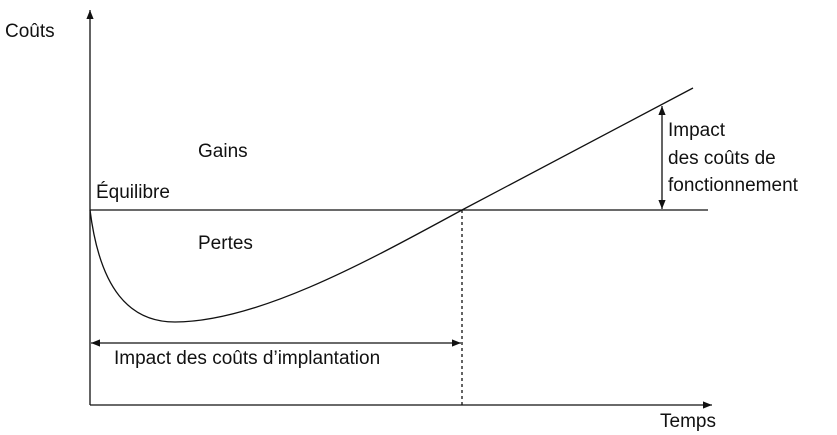  I want to click on gains-label: Gains, so click(223, 151).